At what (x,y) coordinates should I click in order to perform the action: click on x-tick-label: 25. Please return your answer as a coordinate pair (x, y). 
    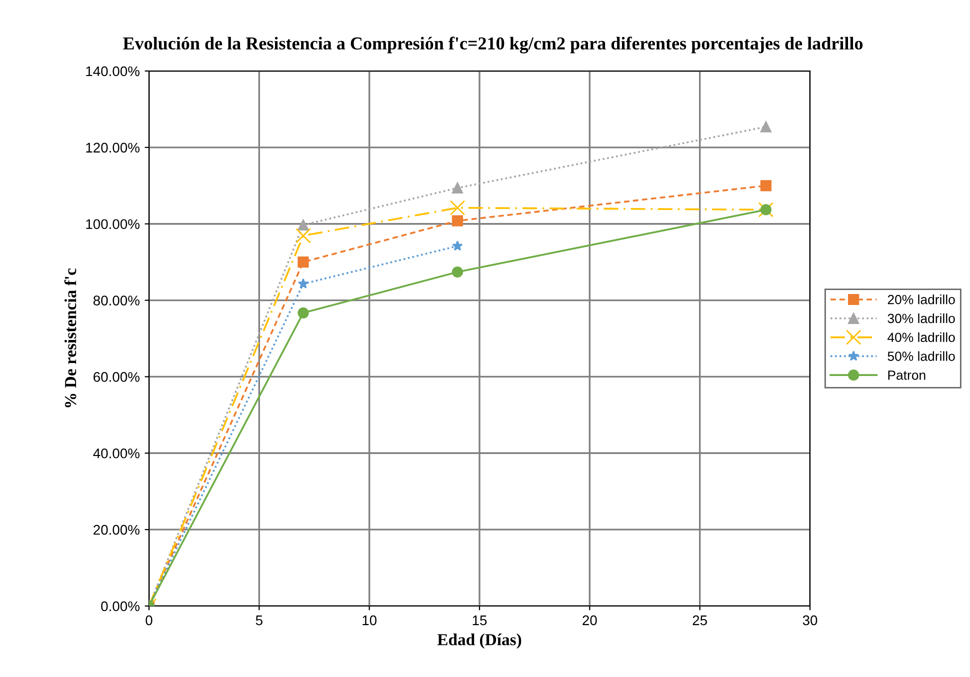
    Looking at the image, I should click on (699, 620).